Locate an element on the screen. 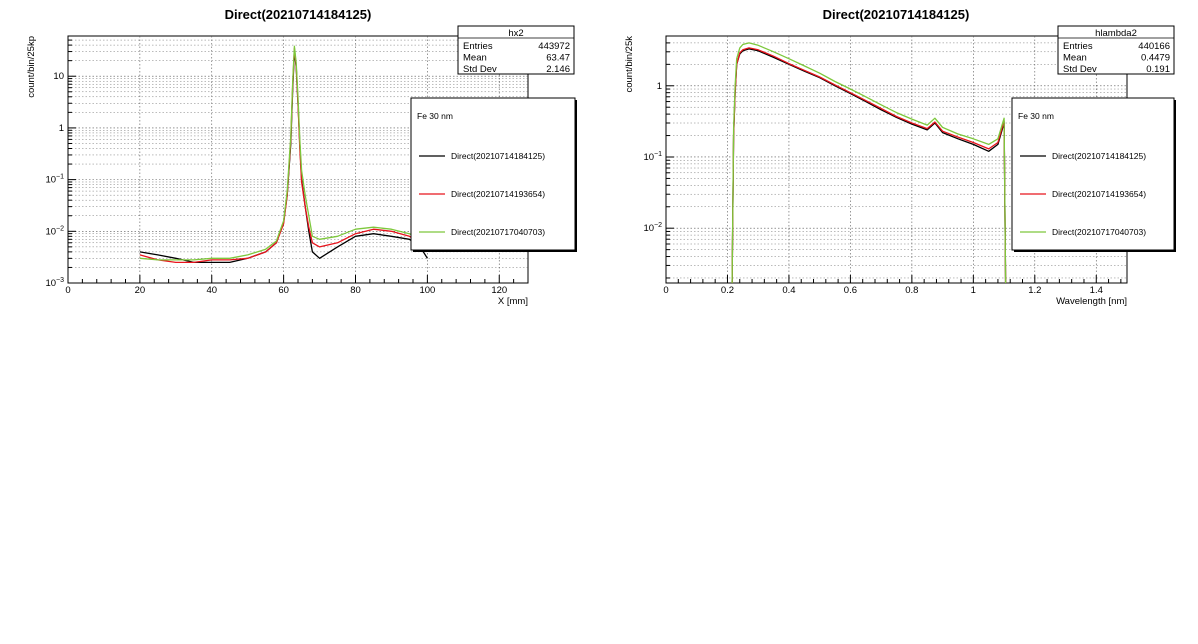 The height and width of the screenshot is (644, 1198). x-tick-label: 1.4 is located at coordinates (1096, 290).